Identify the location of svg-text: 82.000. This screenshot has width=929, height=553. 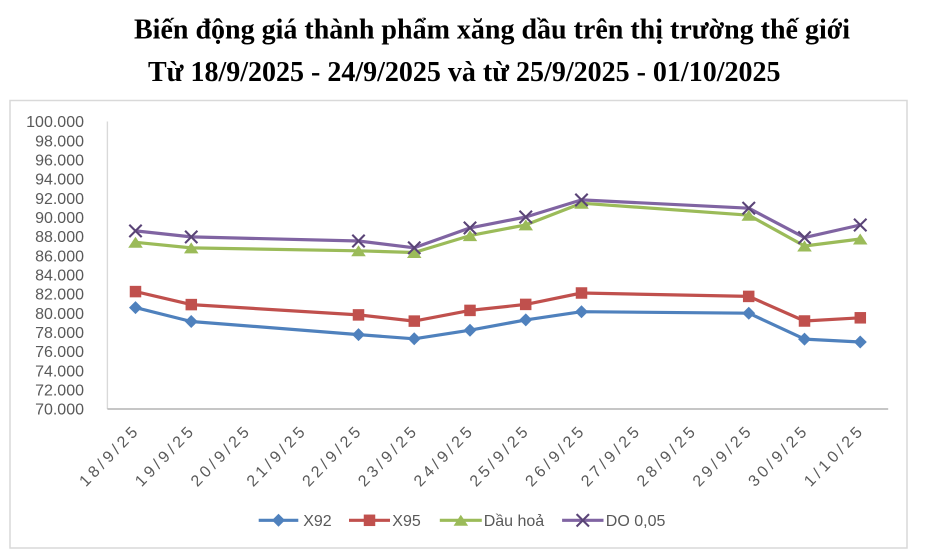
(59, 295).